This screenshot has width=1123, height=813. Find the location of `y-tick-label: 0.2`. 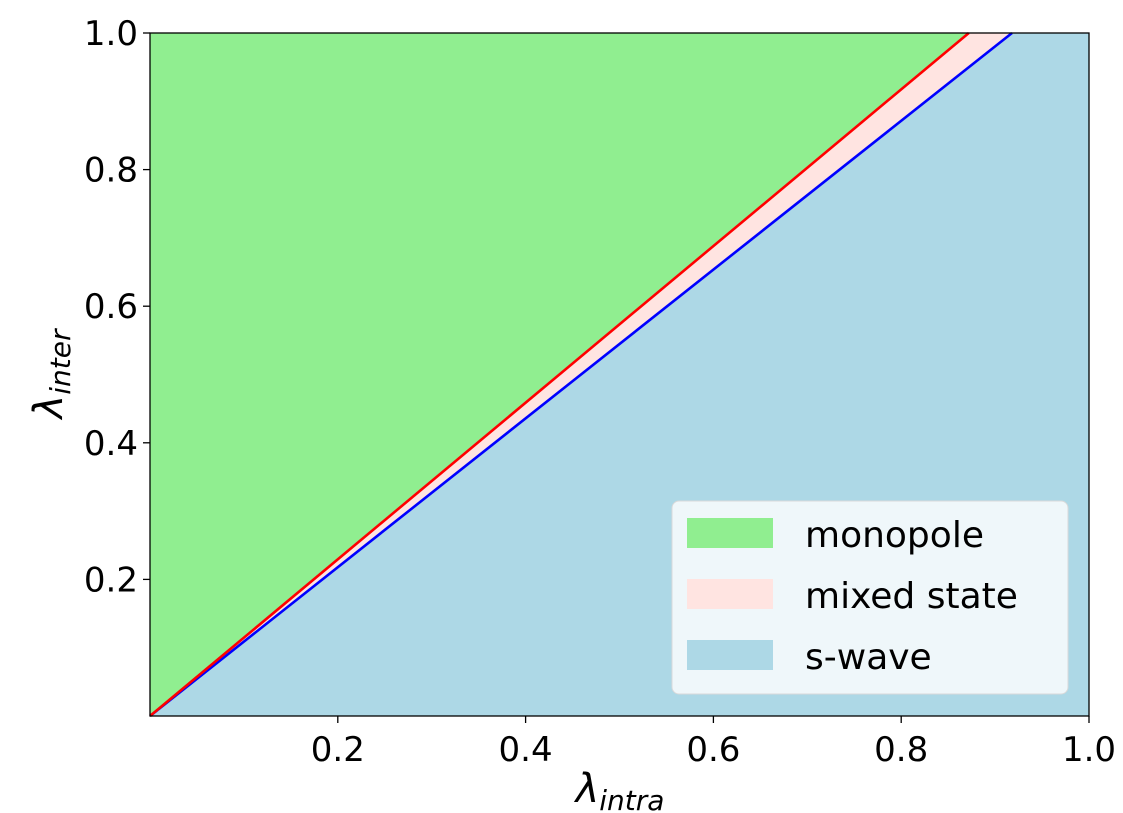

y-tick-label: 0.2 is located at coordinates (111, 580).